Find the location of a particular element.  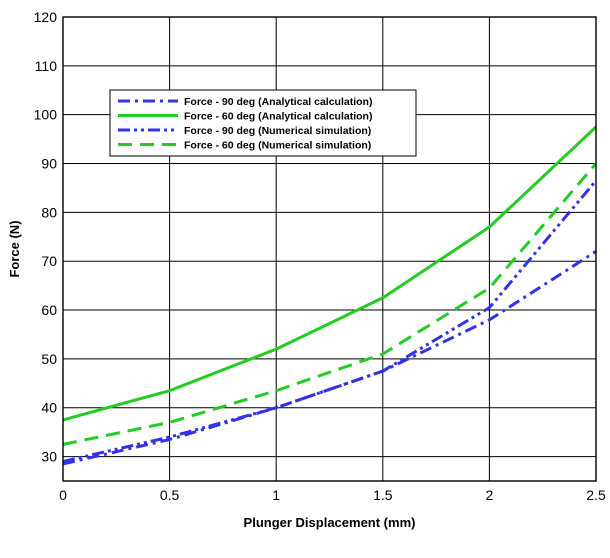

x-tick-label: 0 is located at coordinates (63, 495).